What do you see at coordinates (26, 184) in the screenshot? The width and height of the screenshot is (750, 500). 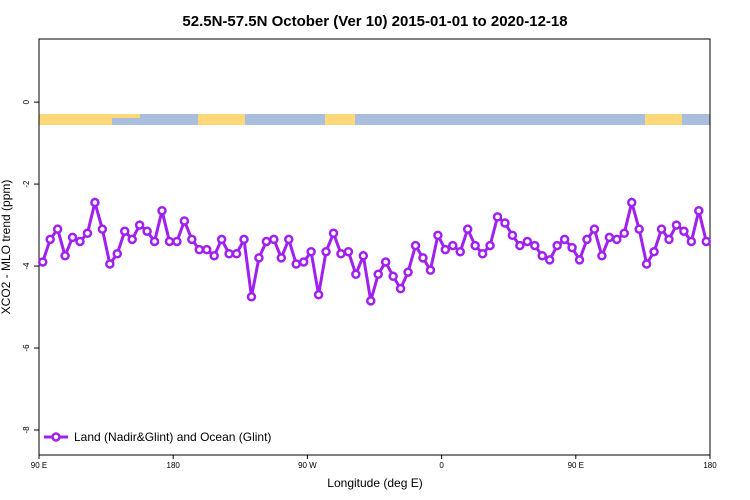 I see `y-tick-label: -2` at bounding box center [26, 184].